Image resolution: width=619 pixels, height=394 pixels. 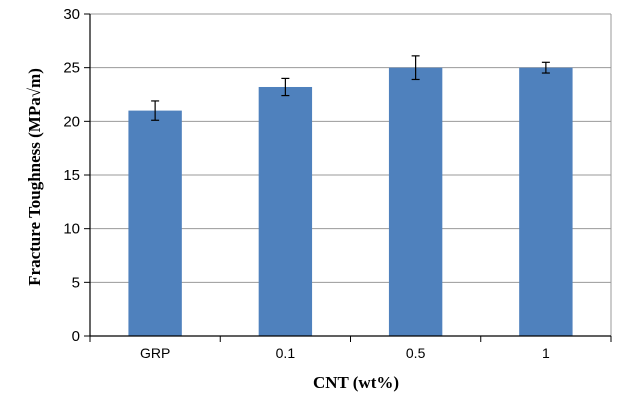 I want to click on y-tick-labels: 0 5 10 15 20 25 30, so click(x=71, y=175).